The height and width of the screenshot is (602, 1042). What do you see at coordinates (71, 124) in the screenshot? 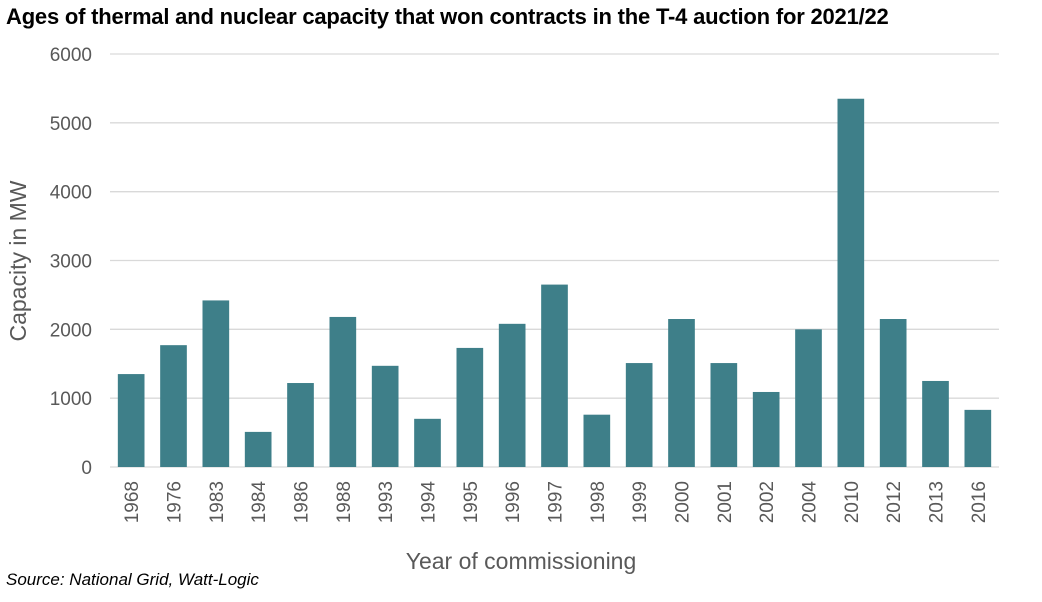
I see `y-tick-label: 5000` at bounding box center [71, 124].